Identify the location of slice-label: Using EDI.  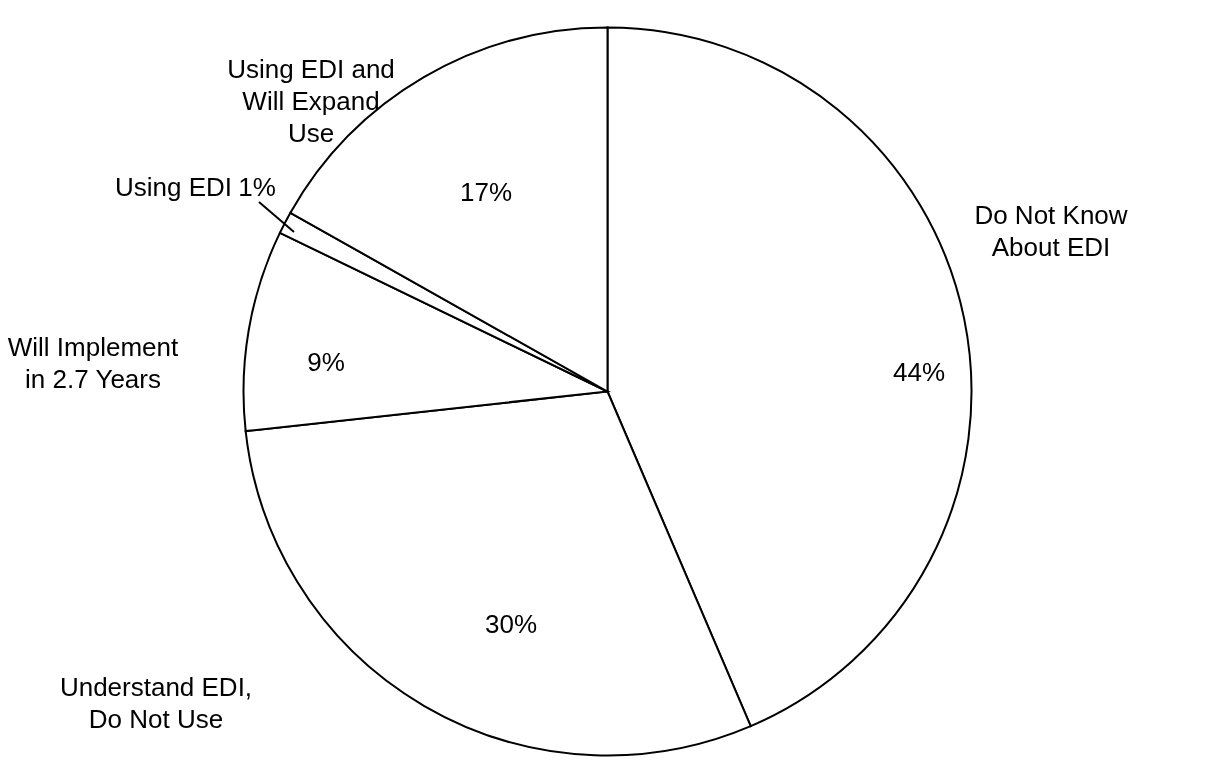
(173, 187).